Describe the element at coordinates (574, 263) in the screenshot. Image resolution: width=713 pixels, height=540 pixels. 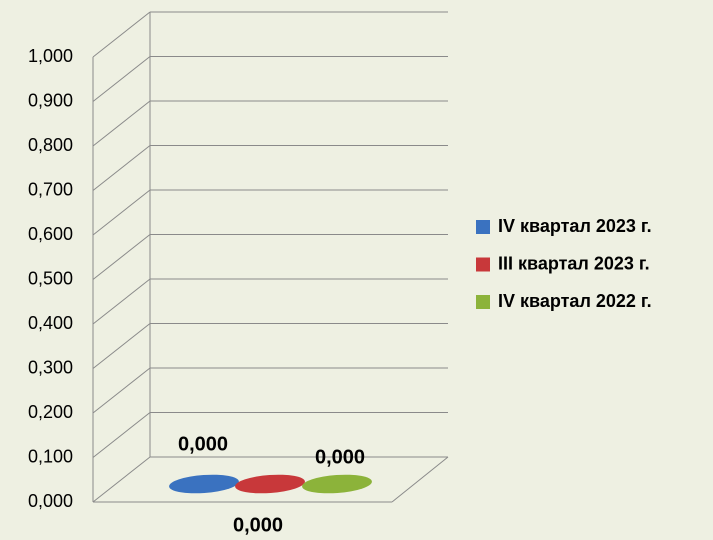
I see `legend-label: III квартал 2023 г.` at that location.